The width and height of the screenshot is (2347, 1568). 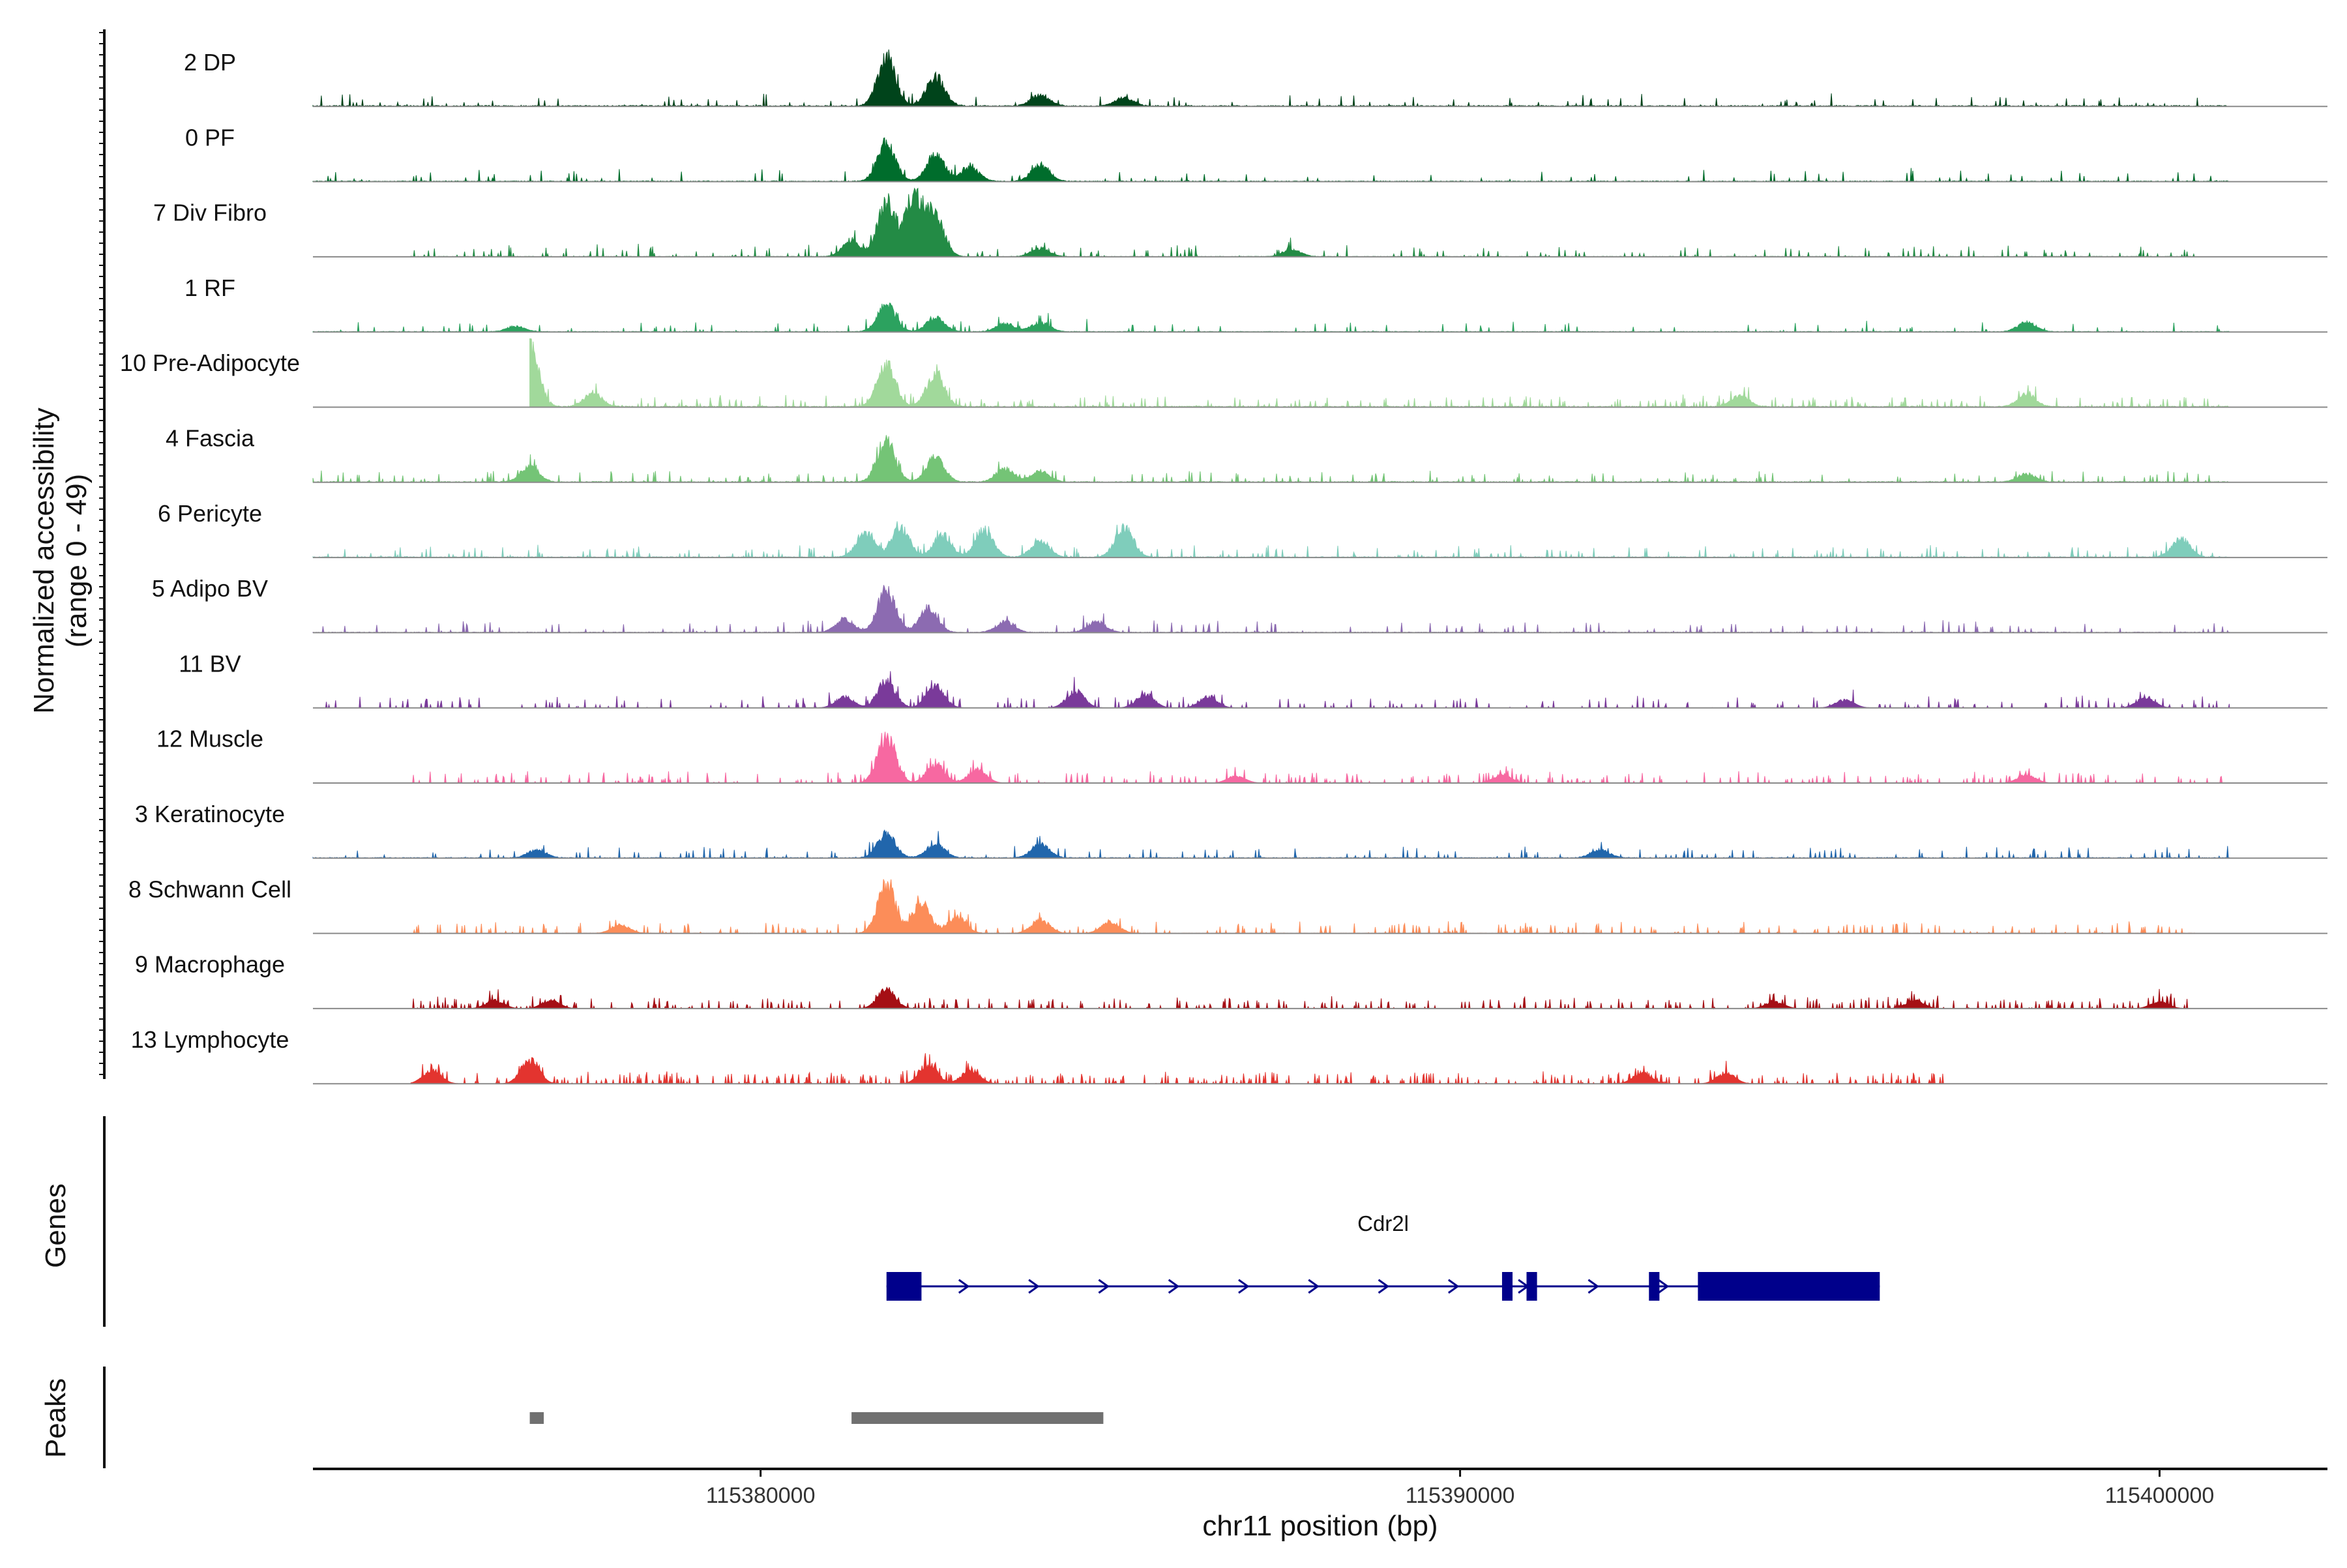 I want to click on track-label: 13 Lymphocyte, so click(x=210, y=1039).